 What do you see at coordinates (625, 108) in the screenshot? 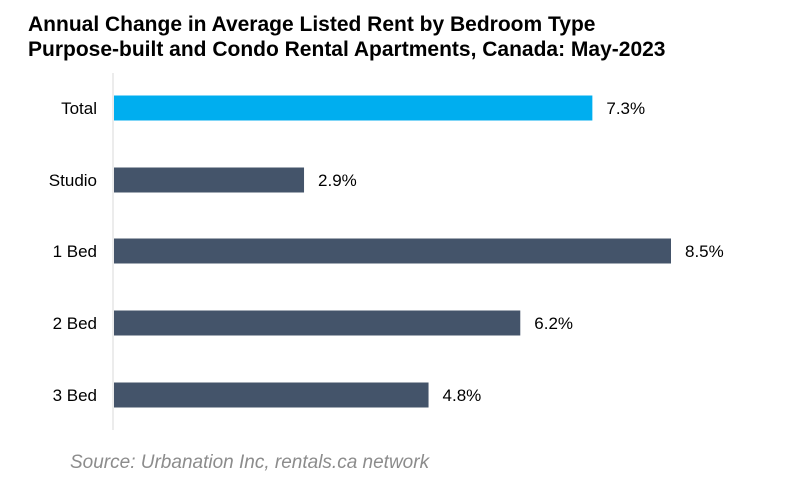
I see `value-label-total: 7.3%` at bounding box center [625, 108].